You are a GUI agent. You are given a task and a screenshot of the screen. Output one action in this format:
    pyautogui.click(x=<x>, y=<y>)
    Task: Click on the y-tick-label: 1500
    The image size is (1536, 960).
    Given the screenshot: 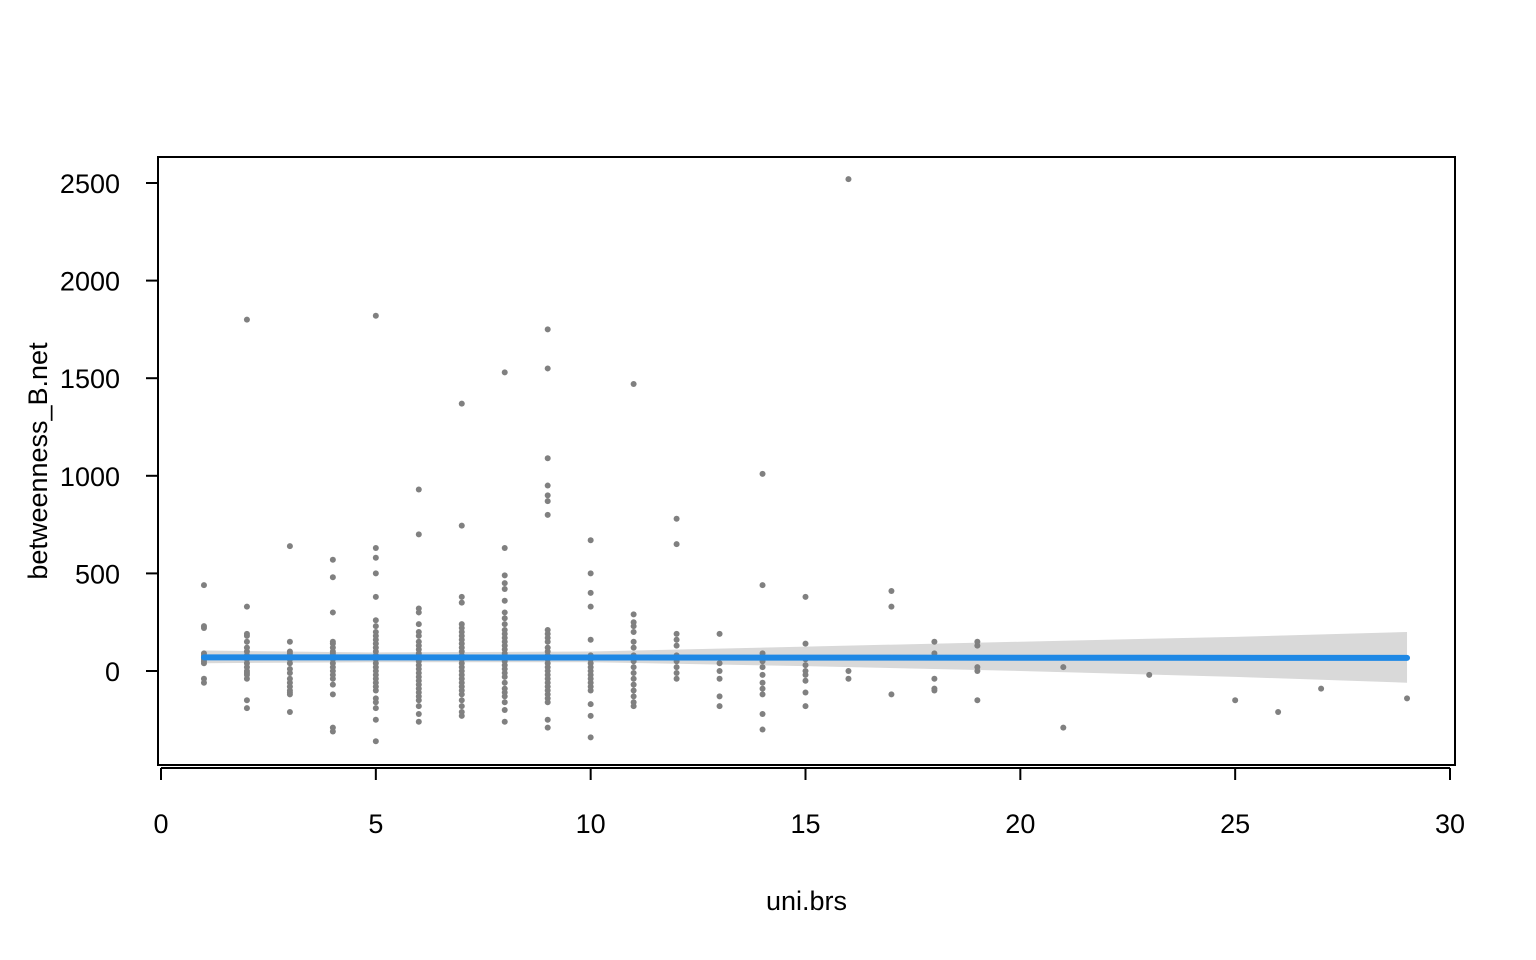 What is the action you would take?
    pyautogui.click(x=90, y=379)
    